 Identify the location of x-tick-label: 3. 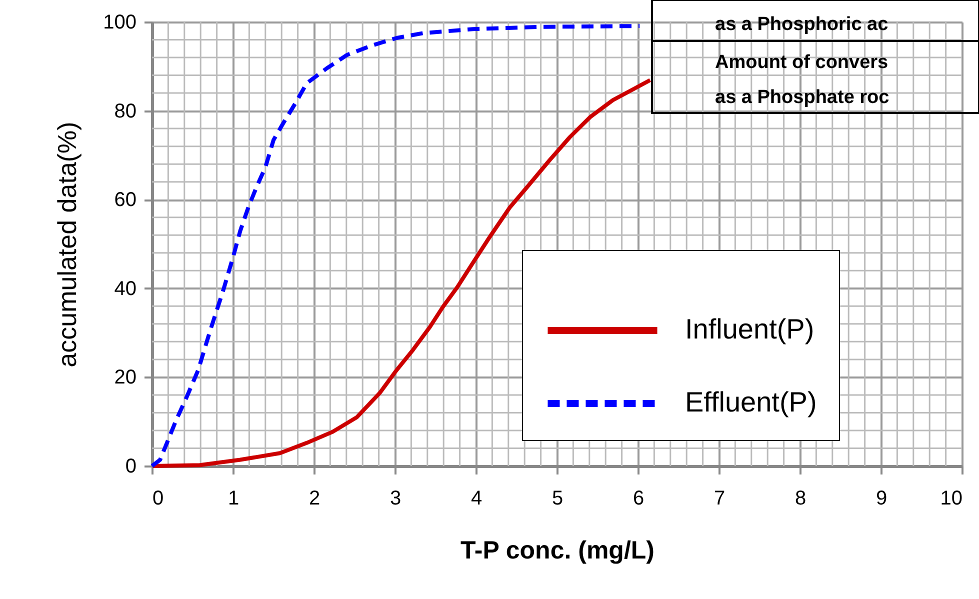
(396, 499).